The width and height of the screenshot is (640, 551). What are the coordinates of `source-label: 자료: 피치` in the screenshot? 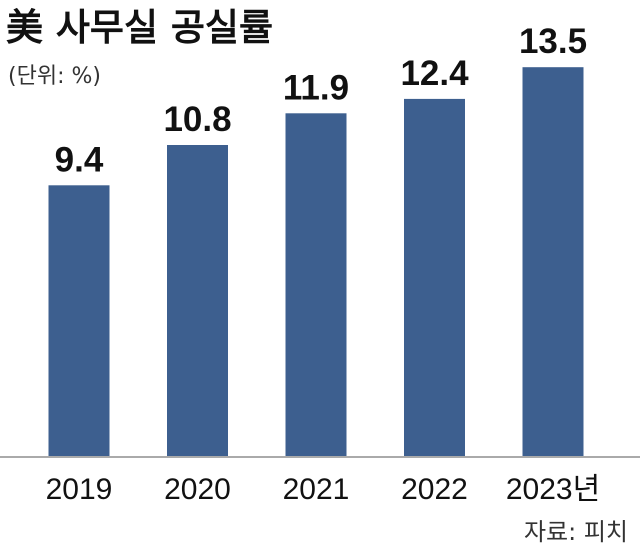 It's located at (576, 532).